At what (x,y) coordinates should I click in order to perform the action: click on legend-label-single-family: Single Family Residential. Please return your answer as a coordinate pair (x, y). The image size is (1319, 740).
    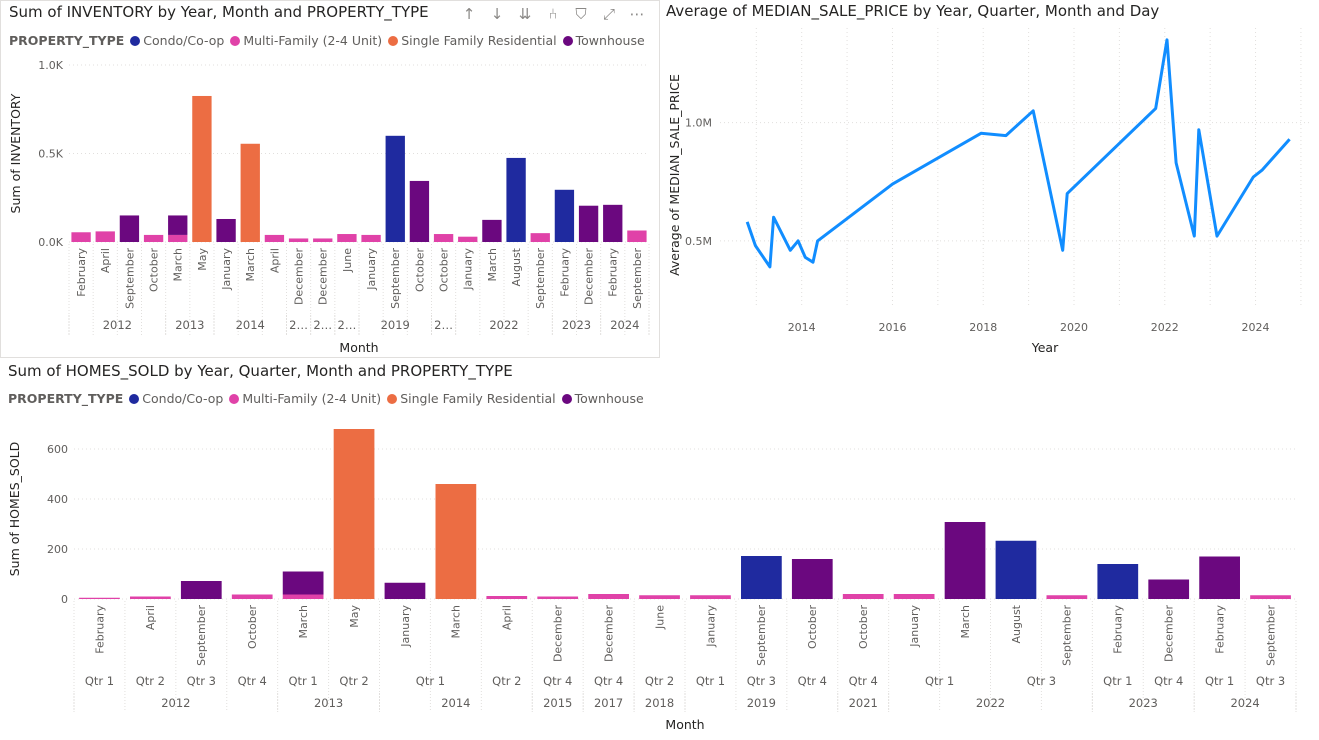
    Looking at the image, I should click on (478, 398).